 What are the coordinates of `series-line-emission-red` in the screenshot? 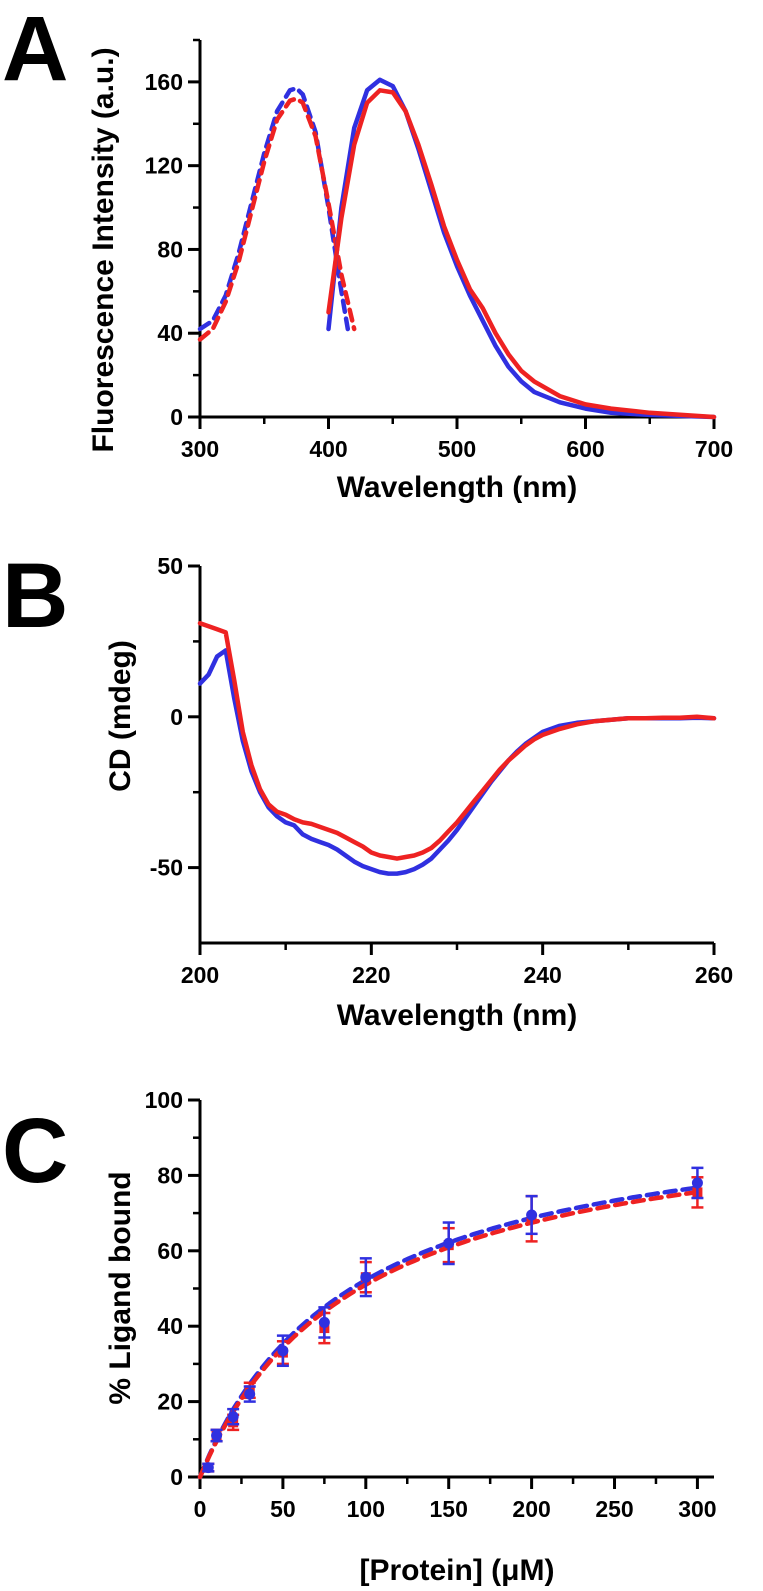 It's located at (521, 254).